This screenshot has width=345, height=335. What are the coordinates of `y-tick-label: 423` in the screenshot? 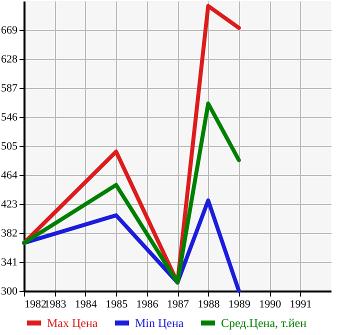 It's located at (9, 204).